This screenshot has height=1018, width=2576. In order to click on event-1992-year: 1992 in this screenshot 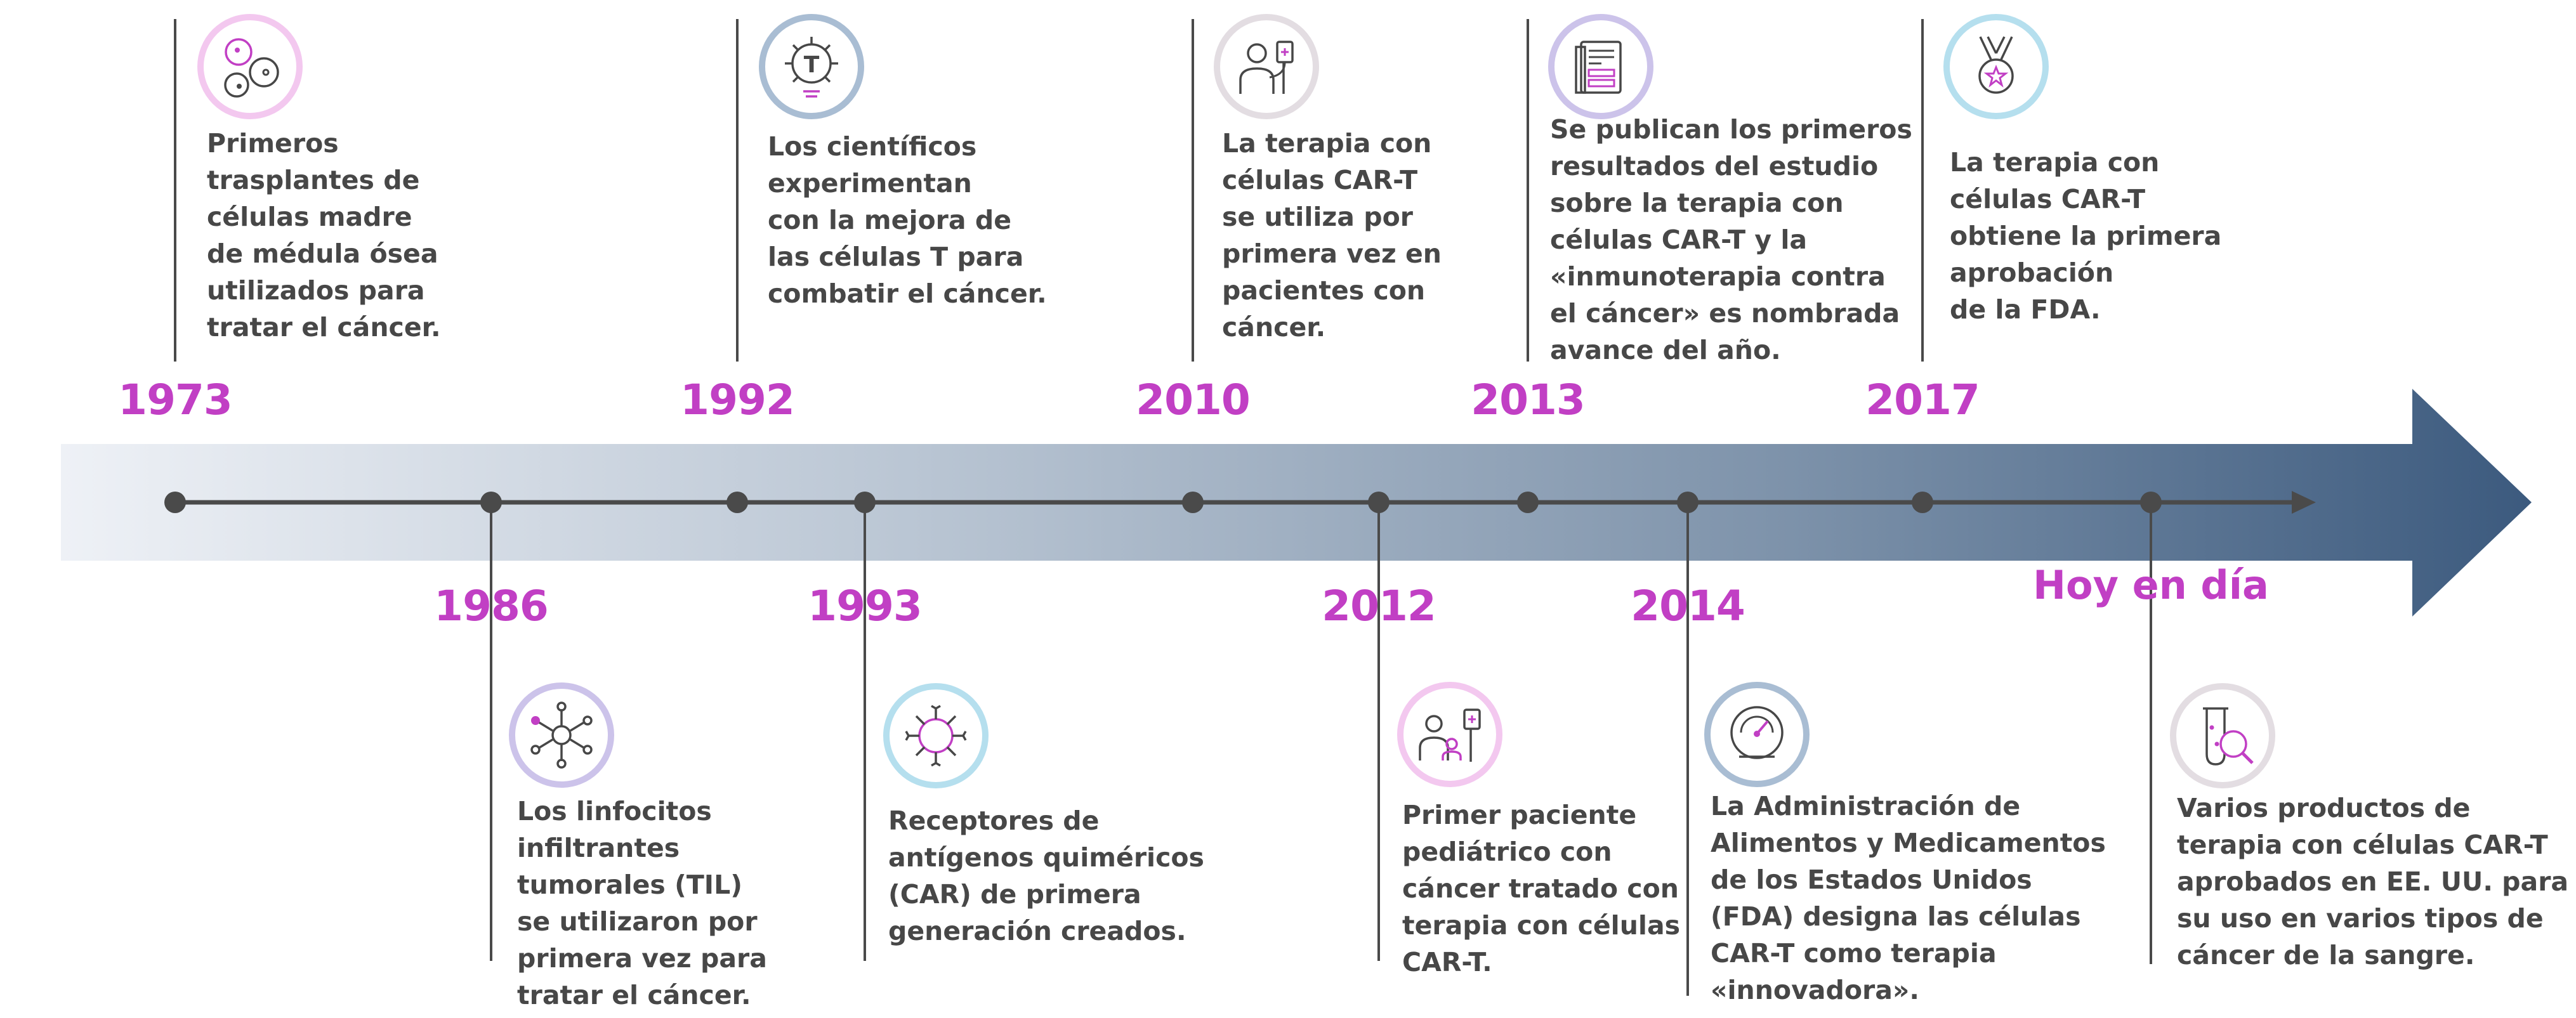, I will do `click(737, 399)`.